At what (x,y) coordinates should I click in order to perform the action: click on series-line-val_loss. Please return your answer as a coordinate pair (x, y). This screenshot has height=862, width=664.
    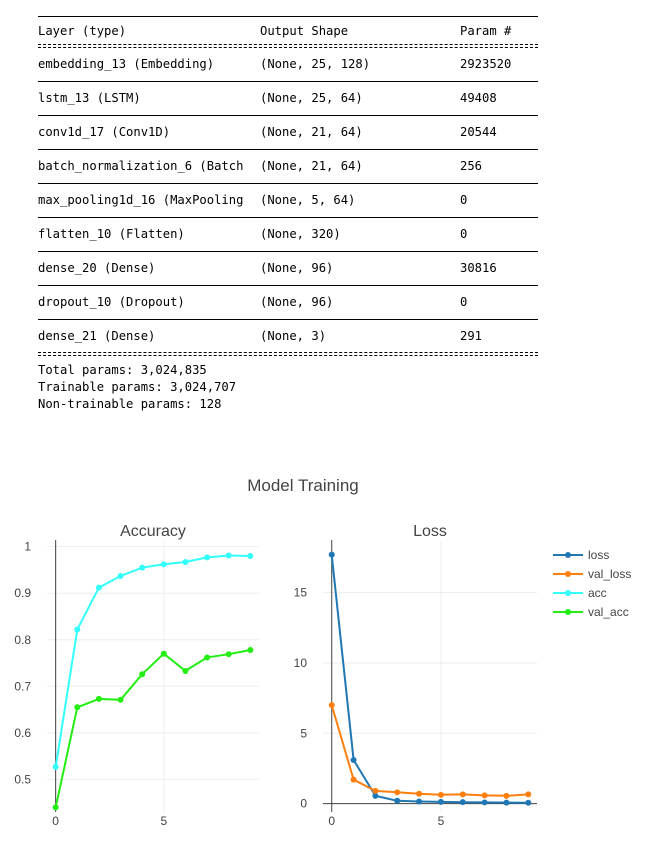
    Looking at the image, I should click on (429, 750).